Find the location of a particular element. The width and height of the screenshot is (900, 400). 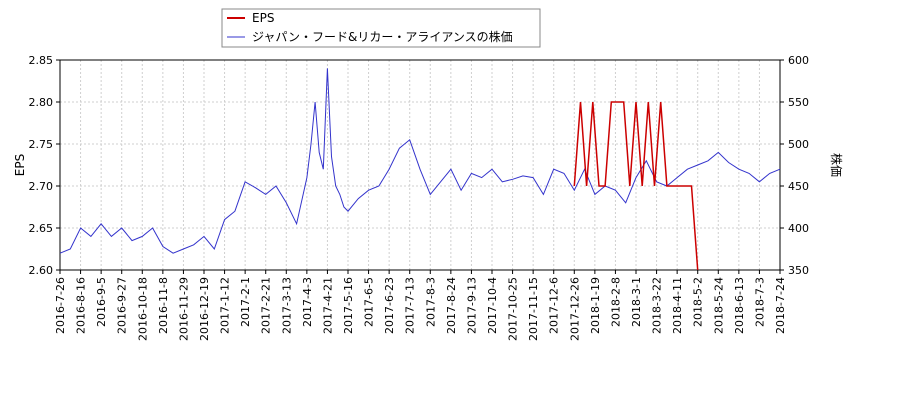

x-tick-label: 2018-6-13 is located at coordinates (739, 305).